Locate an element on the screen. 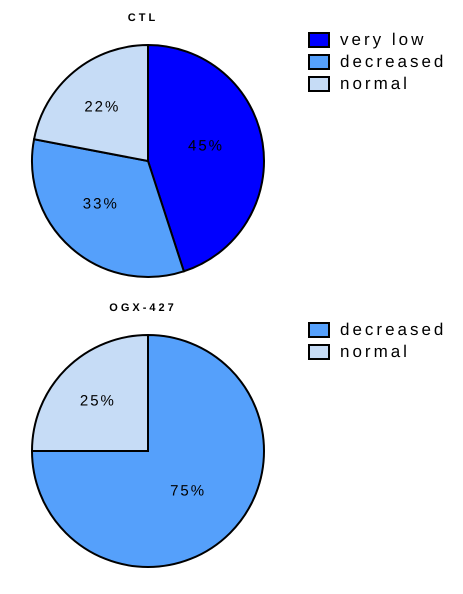 This screenshot has height=594, width=463. chart-title: CTL is located at coordinates (143, 18).